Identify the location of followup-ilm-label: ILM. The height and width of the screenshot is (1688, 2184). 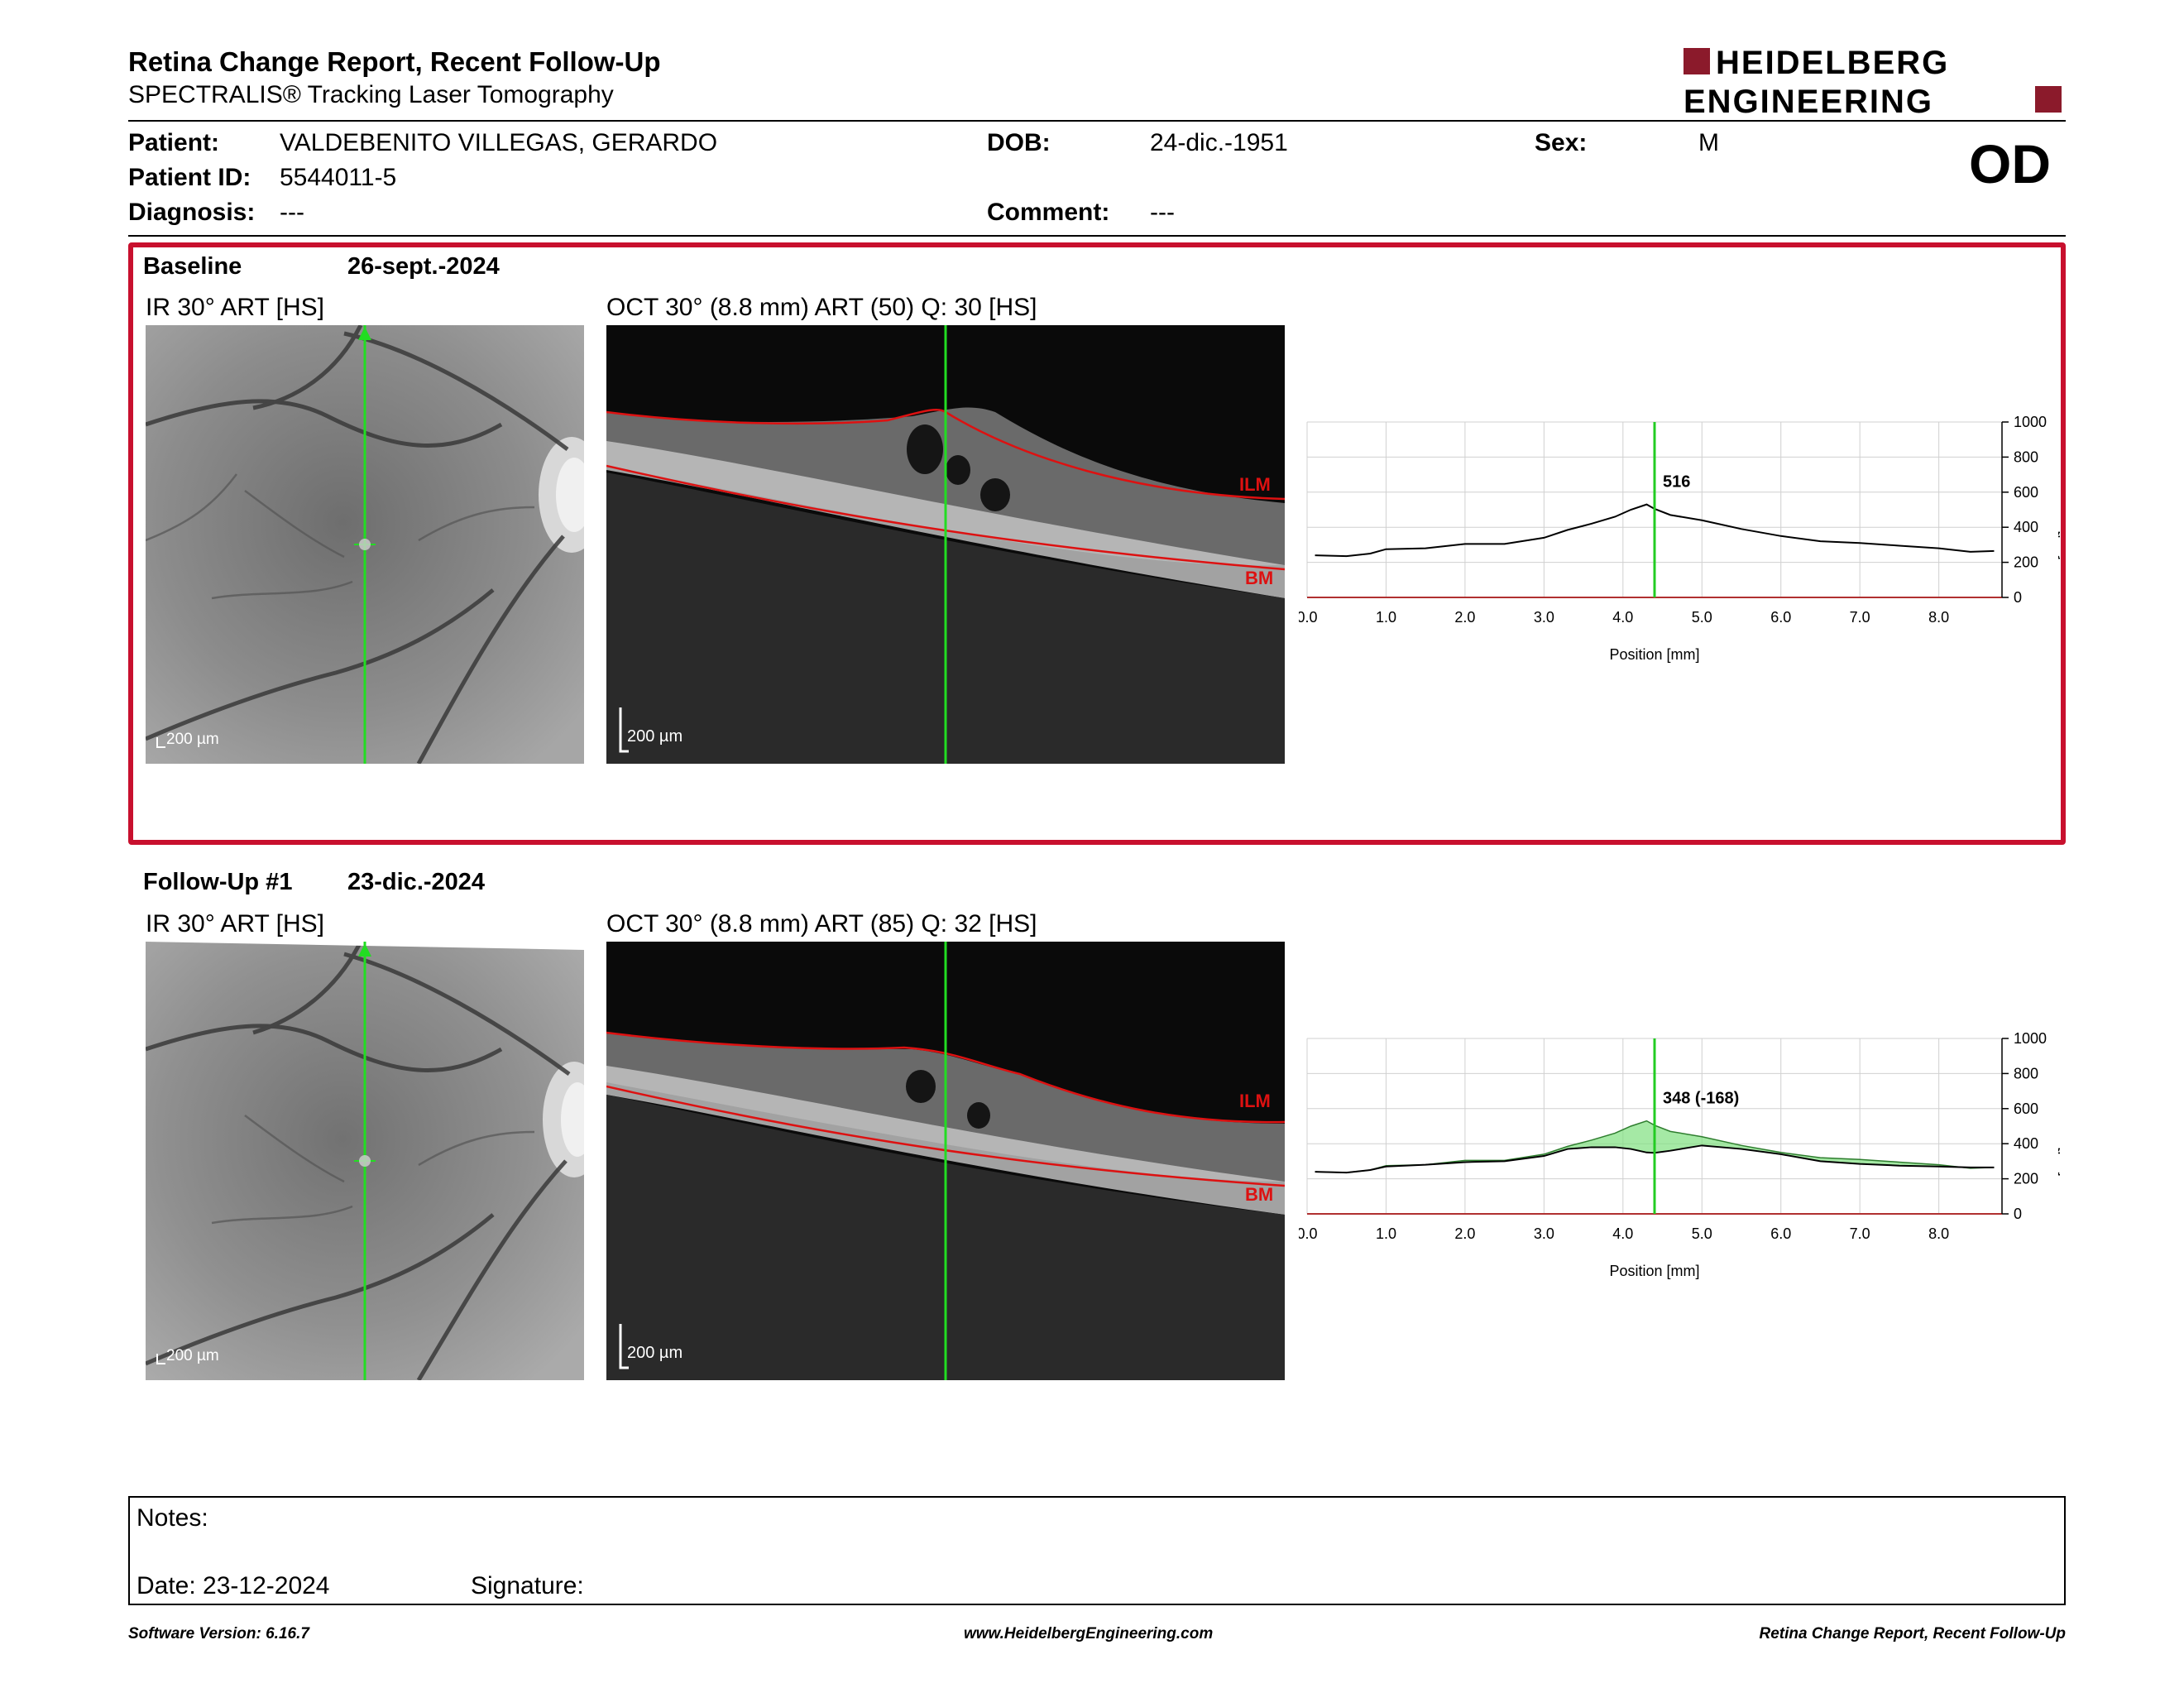
(1255, 1101).